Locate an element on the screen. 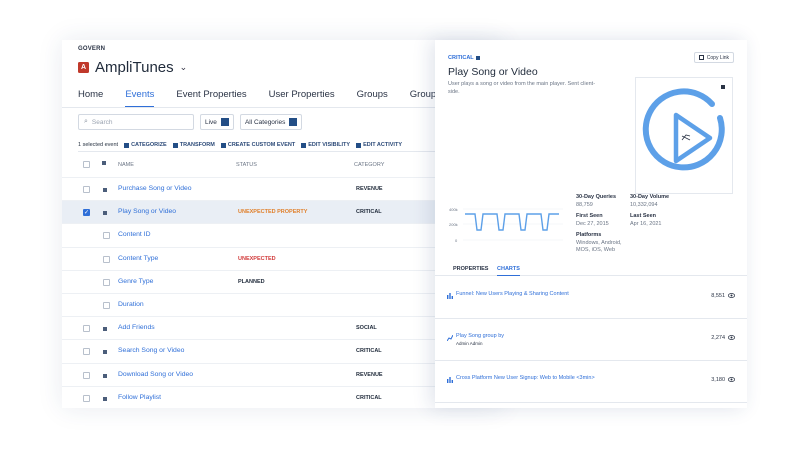 The width and height of the screenshot is (800, 467). event-name-link: Purchase Song or Video is located at coordinates (155, 188).